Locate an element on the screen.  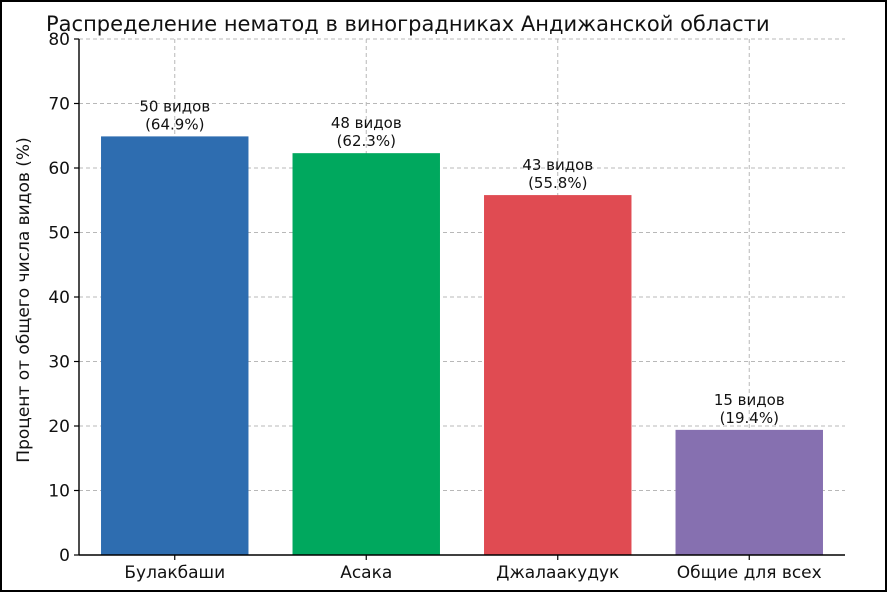
y-tick-label: 10 is located at coordinates (59, 492).